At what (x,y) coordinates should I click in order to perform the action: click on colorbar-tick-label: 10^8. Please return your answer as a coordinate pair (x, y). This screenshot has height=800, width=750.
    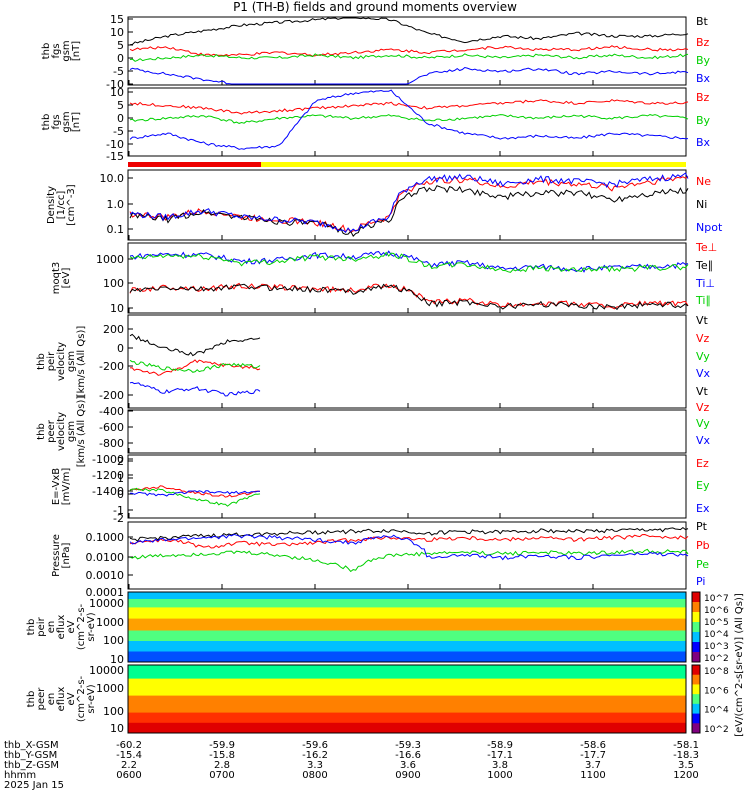
    Looking at the image, I should click on (716, 672).